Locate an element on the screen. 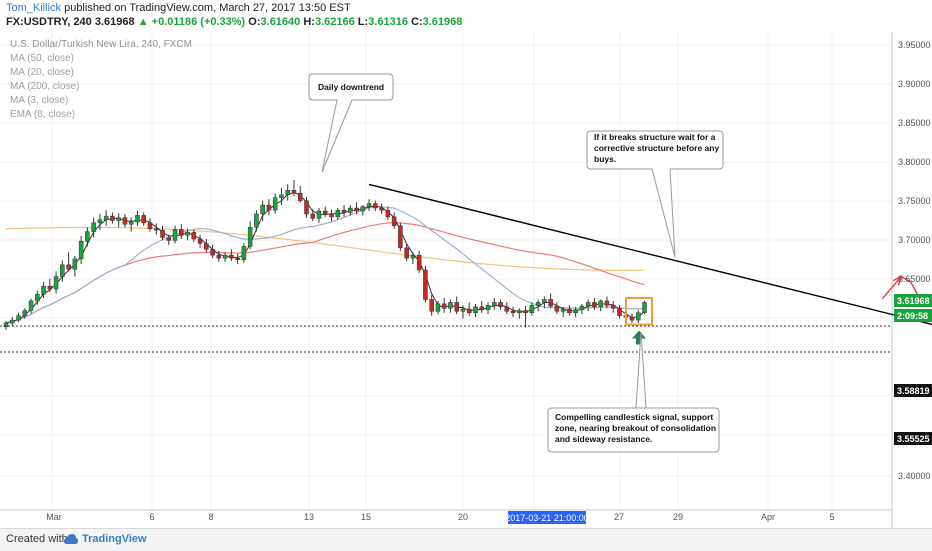 The width and height of the screenshot is (932, 551). price-change: +0.01186 (+0.33%) is located at coordinates (198, 22).